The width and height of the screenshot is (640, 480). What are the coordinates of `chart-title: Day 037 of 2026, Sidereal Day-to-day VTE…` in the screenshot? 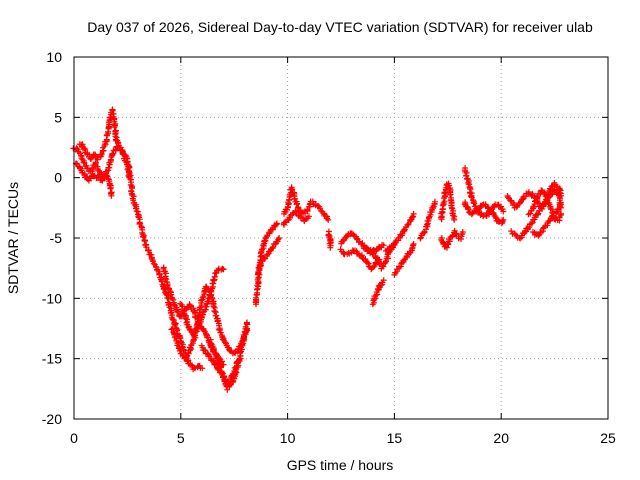 It's located at (340, 27).